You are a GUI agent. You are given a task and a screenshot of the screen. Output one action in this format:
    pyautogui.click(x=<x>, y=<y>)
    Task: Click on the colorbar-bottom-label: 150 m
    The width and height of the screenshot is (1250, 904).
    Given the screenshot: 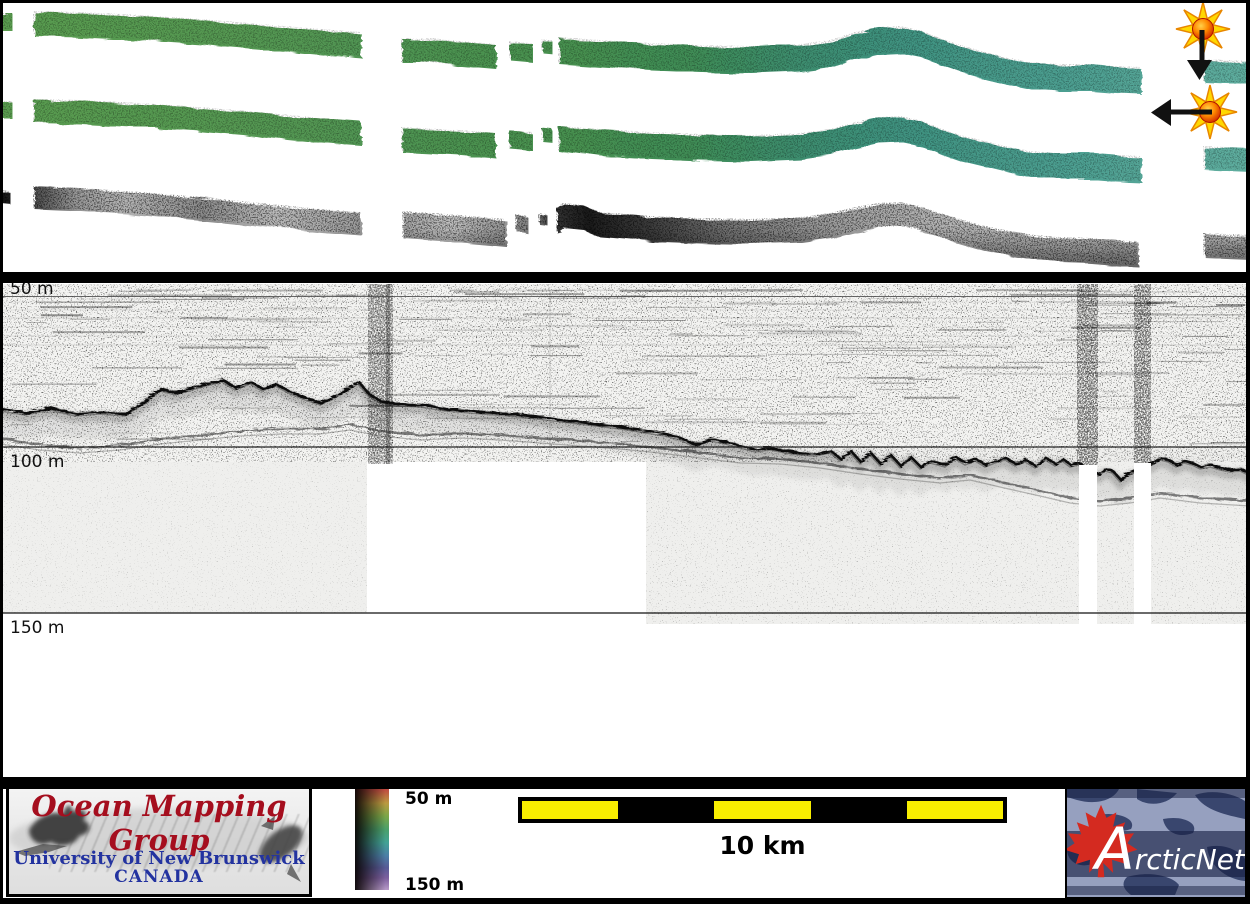 What is the action you would take?
    pyautogui.click(x=435, y=885)
    